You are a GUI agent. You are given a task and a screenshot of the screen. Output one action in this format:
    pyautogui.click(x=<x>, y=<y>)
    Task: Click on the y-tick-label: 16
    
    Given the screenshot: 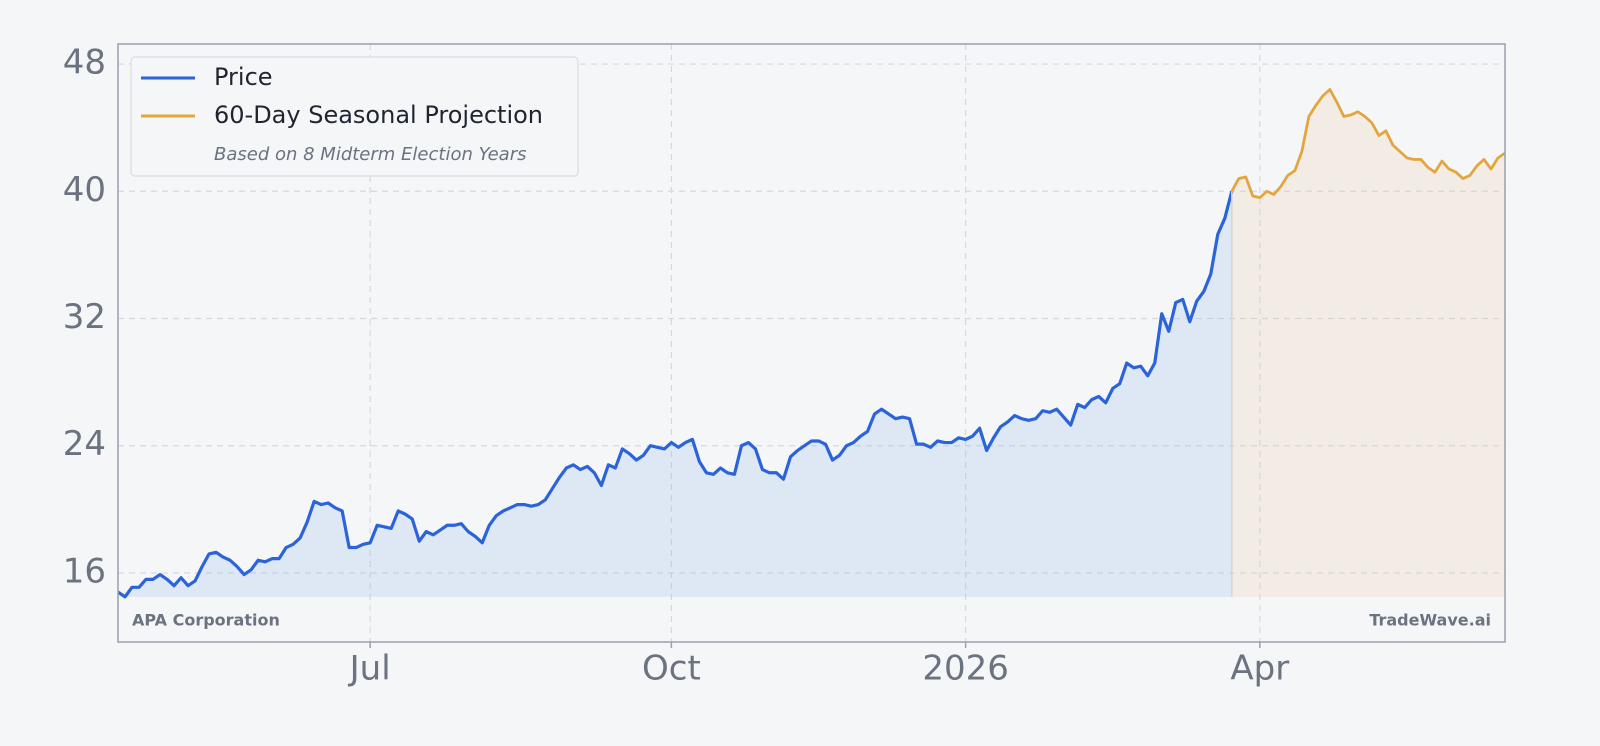 What is the action you would take?
    pyautogui.click(x=84, y=571)
    